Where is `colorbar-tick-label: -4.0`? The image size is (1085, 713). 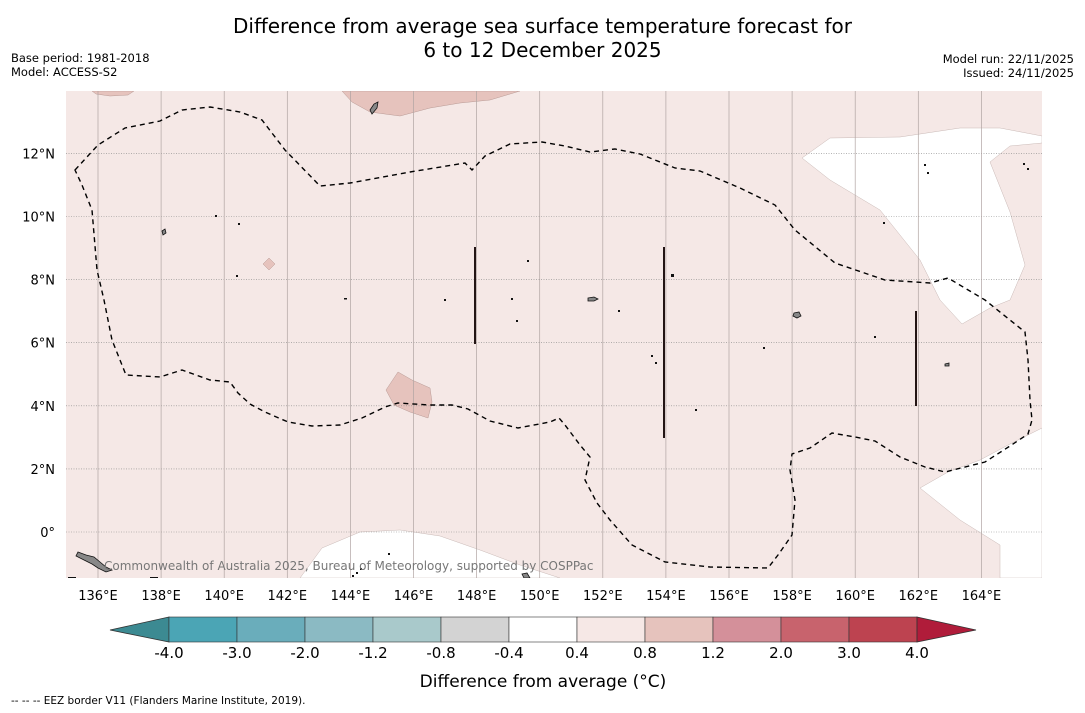 colorbar-tick-label: -4.0 is located at coordinates (168, 653).